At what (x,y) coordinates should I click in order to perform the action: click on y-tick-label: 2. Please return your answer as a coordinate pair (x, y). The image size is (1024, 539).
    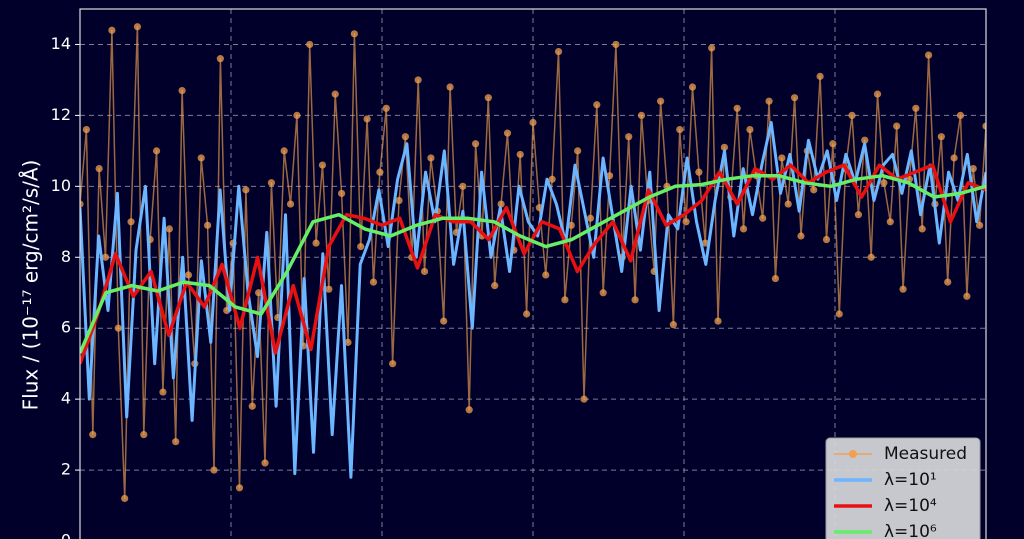
    Looking at the image, I should click on (66, 469).